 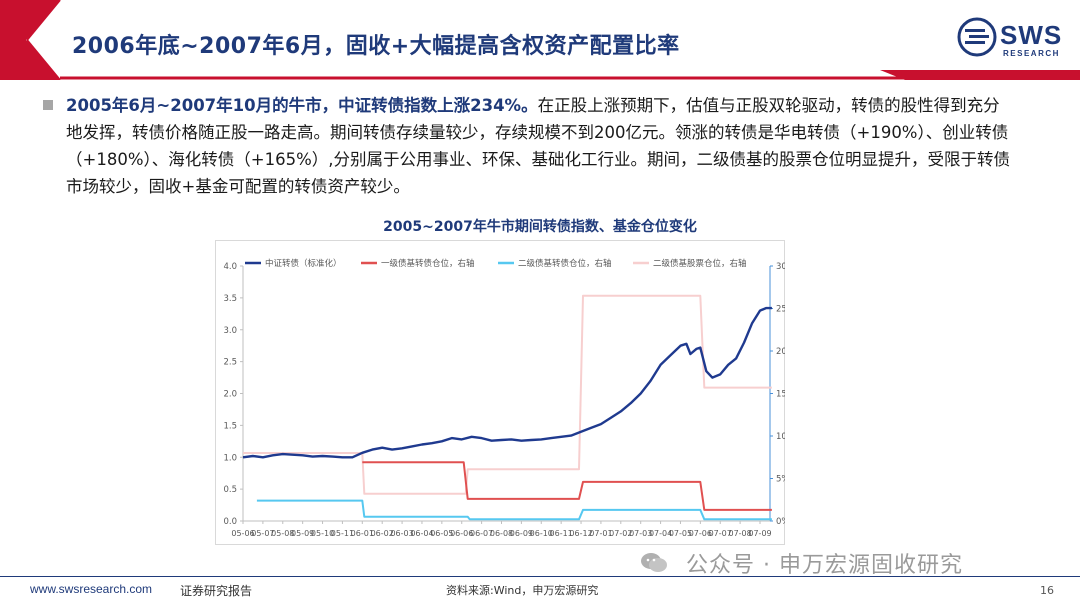 What do you see at coordinates (522, 590) in the screenshot?
I see `footer-source: 资料来源:Wind，申万宏源研究` at bounding box center [522, 590].